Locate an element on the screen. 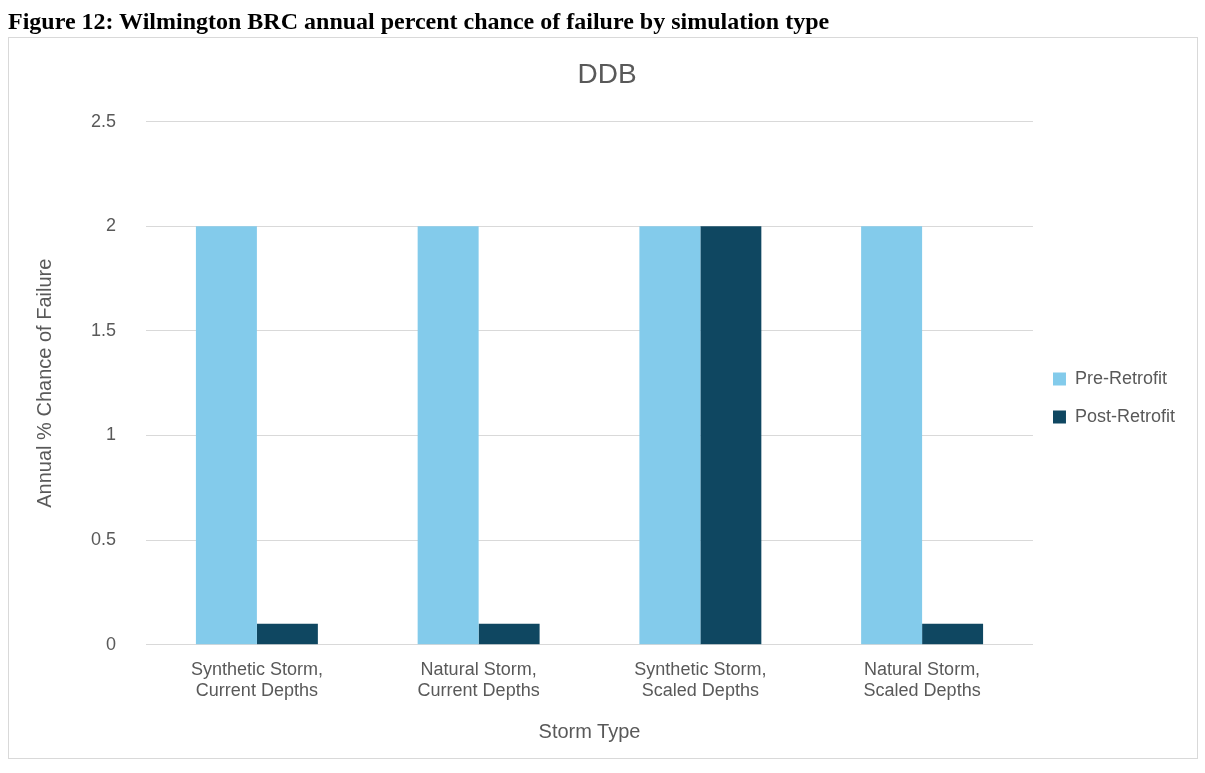  y-tick-label: 2 is located at coordinates (111, 225).